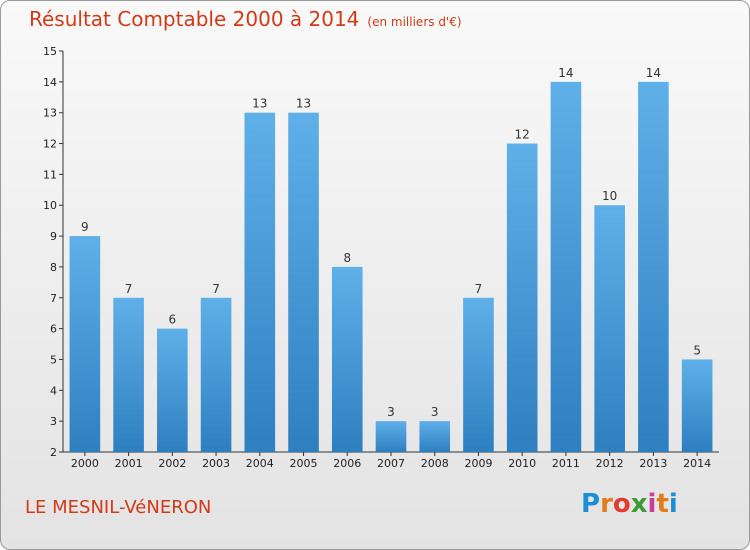  I want to click on x-tick-label: 2004, so click(260, 463).